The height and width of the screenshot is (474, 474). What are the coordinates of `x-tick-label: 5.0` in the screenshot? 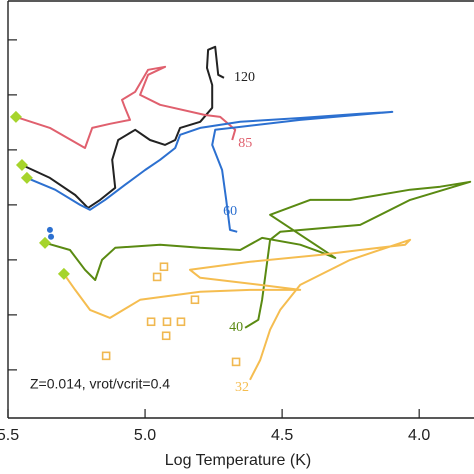 It's located at (145, 435).